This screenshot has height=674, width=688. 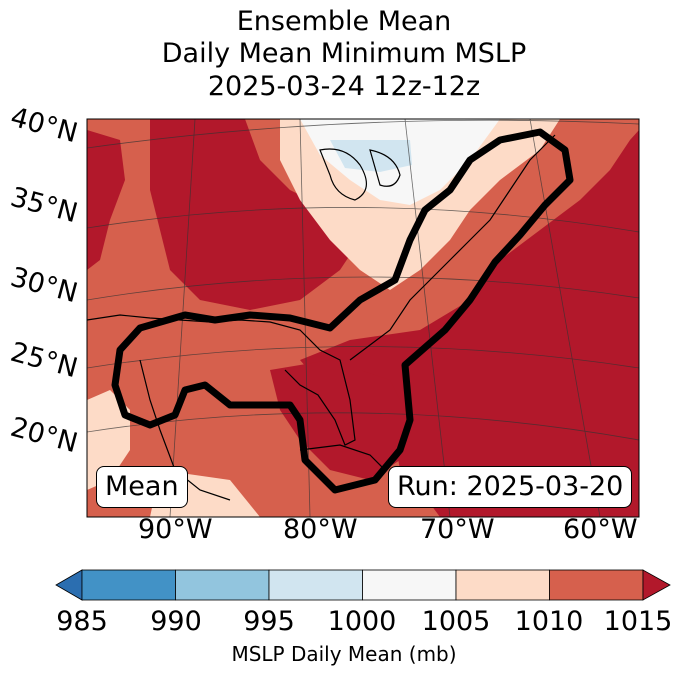 What do you see at coordinates (69, 585) in the screenshot?
I see `colorbar-extend-low` at bounding box center [69, 585].